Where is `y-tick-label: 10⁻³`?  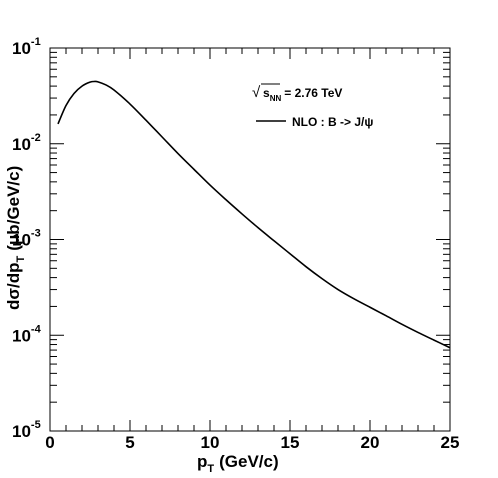 y-tick-label: 10⁻³ is located at coordinates (26, 239).